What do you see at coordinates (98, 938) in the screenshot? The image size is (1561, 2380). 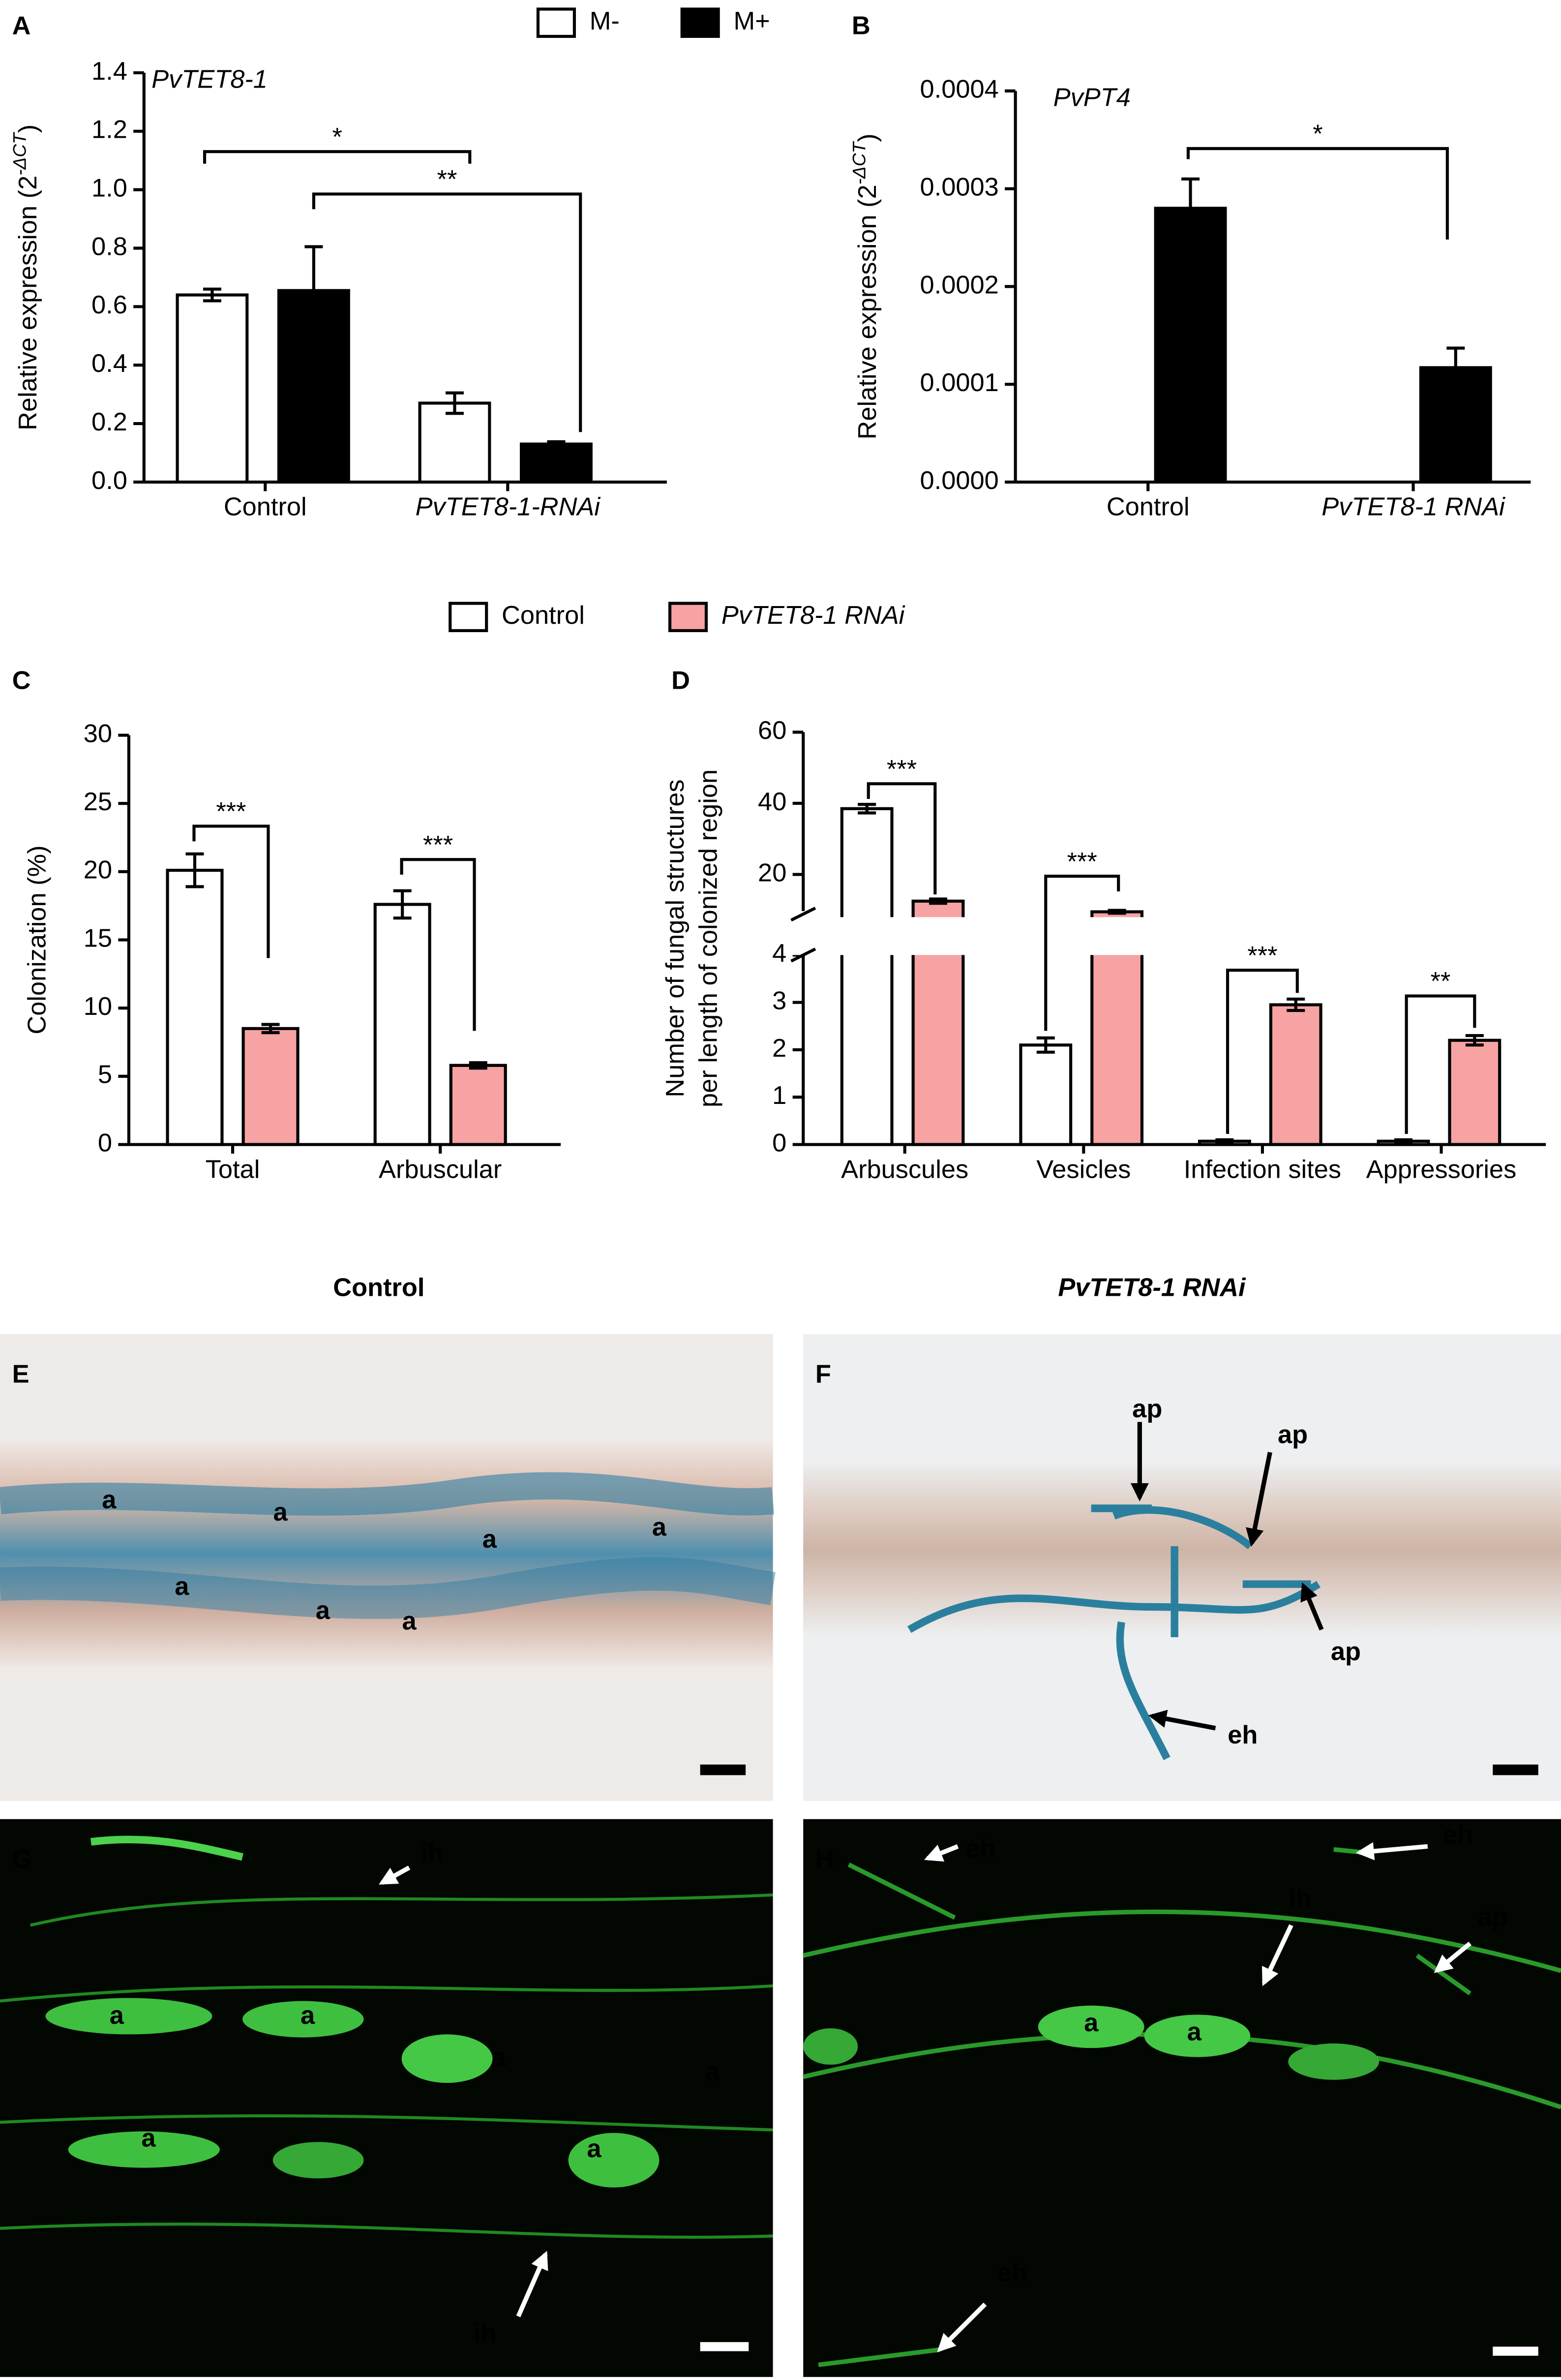 I see `y-tick-label: 15` at bounding box center [98, 938].